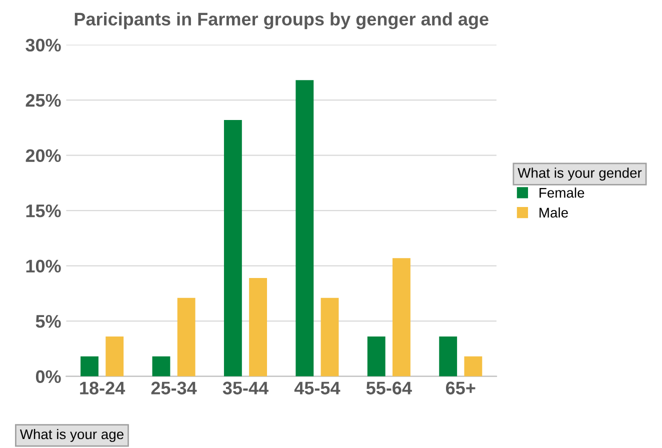 The height and width of the screenshot is (448, 662). Describe the element at coordinates (72, 435) in the screenshot. I see `x-axis-title: What is your age` at that location.